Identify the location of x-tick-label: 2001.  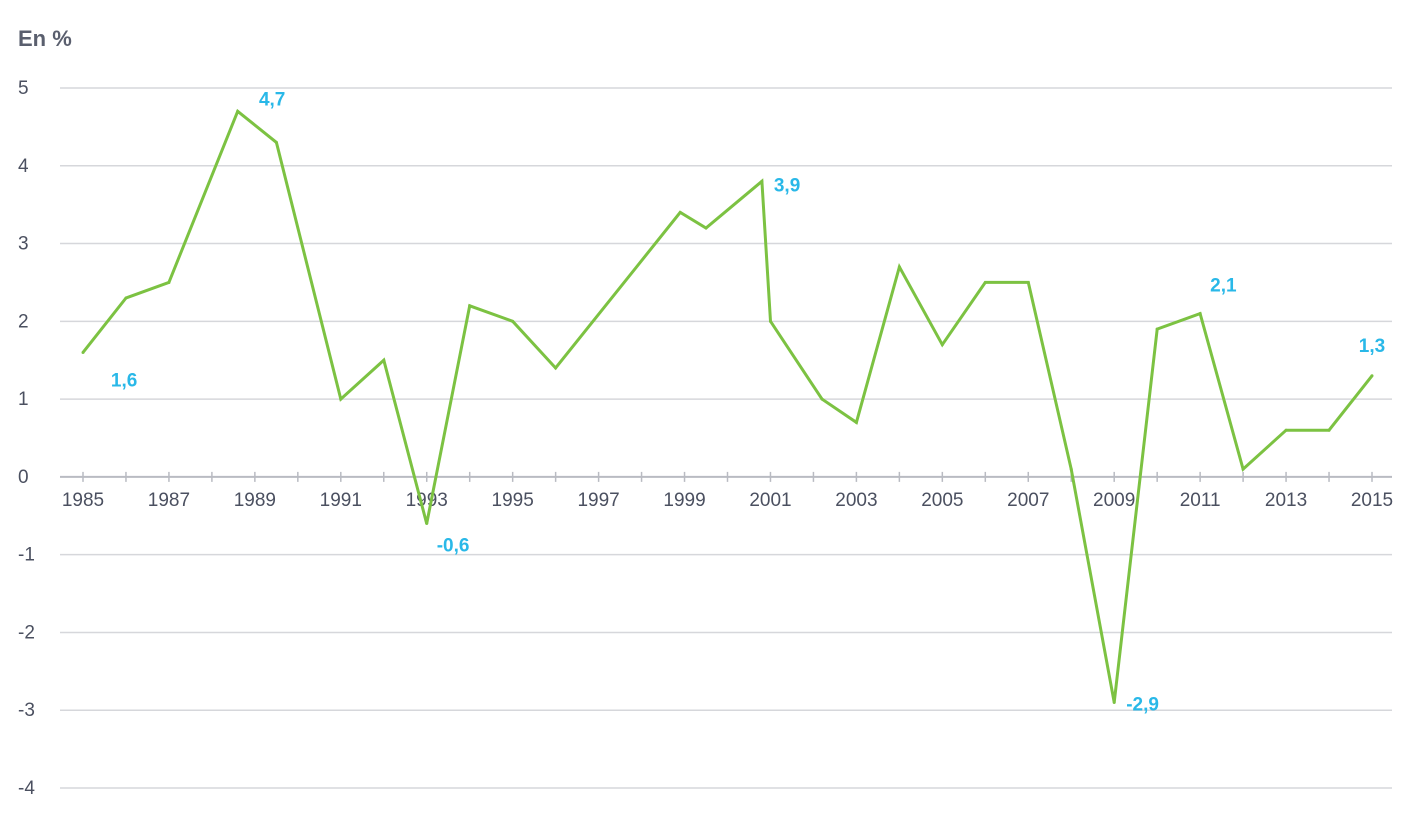
(770, 500).